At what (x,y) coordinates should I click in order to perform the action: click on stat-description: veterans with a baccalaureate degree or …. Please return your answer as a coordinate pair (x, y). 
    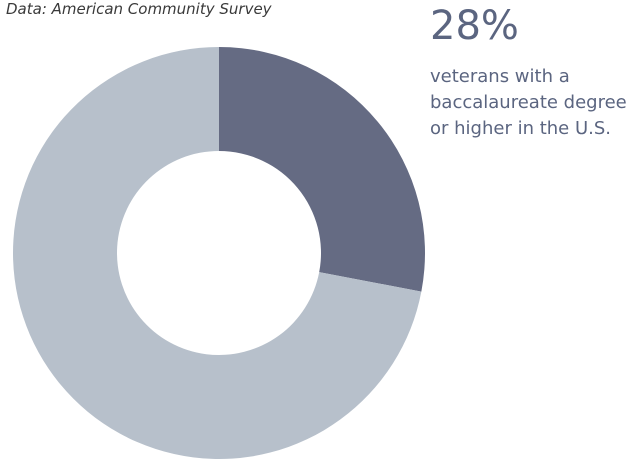
    Looking at the image, I should click on (528, 102).